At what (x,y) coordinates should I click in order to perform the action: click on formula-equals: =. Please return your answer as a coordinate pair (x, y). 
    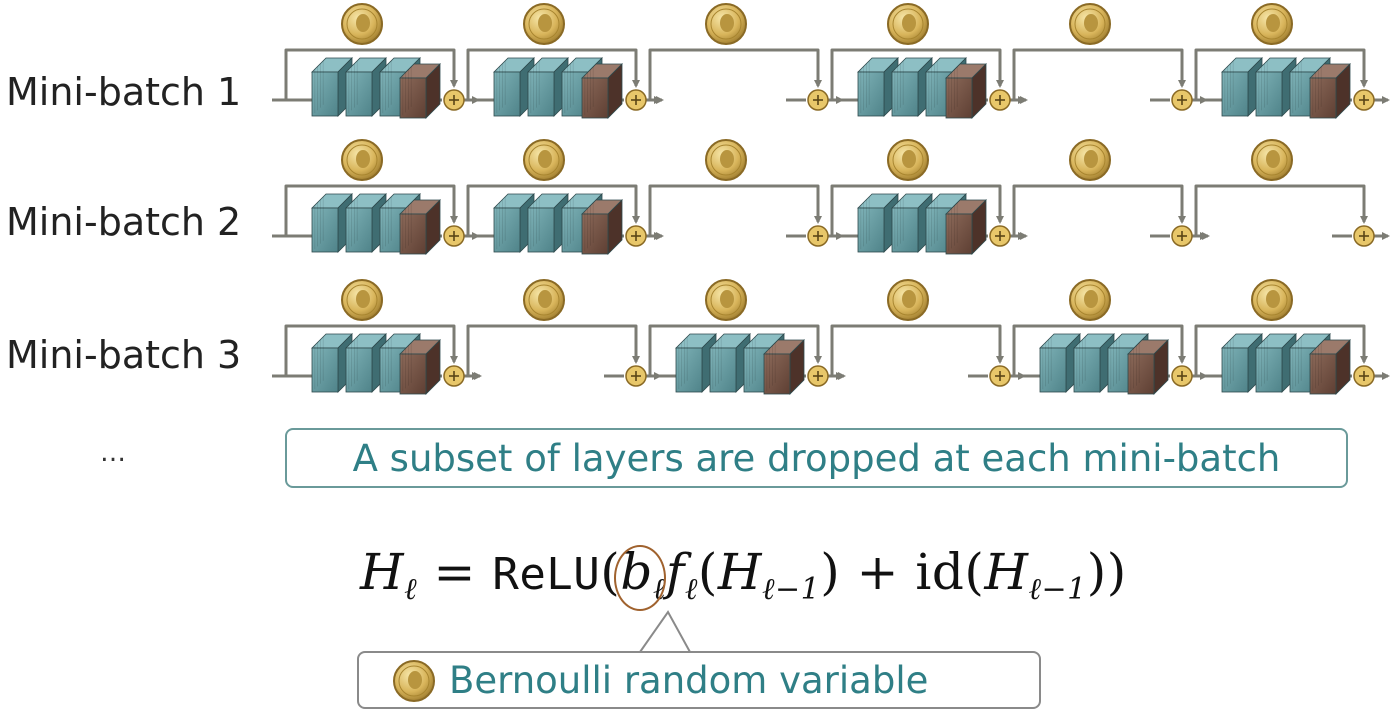
    Looking at the image, I should click on (454, 572).